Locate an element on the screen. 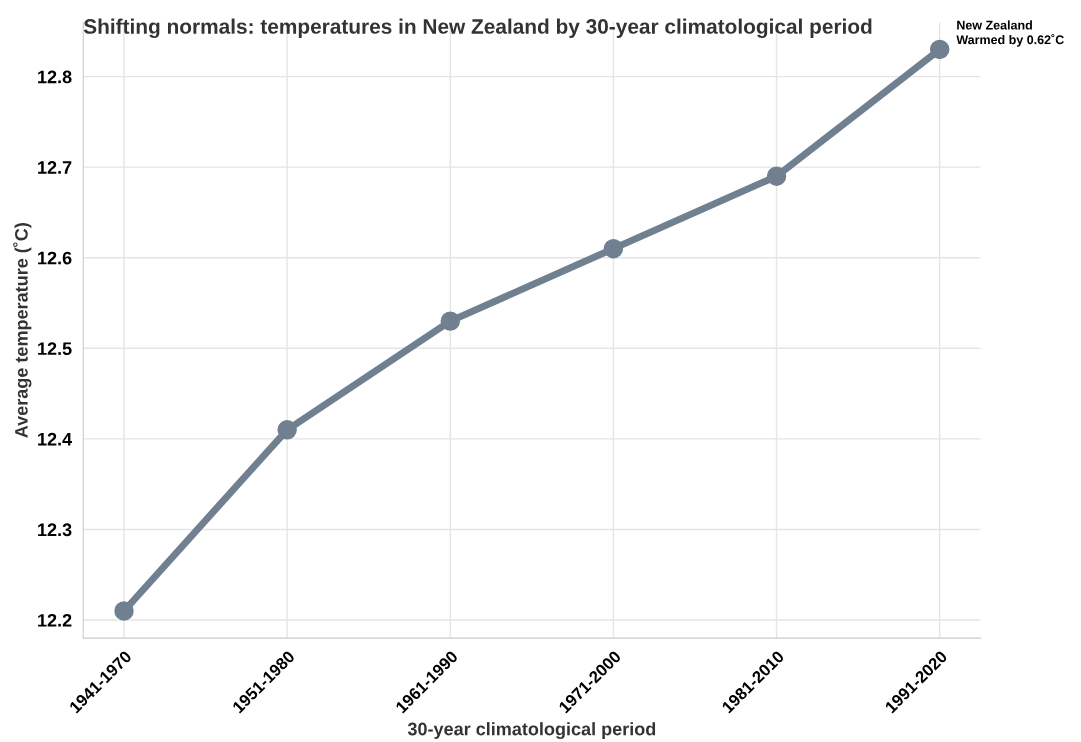 Image resolution: width=1081 pixels, height=742 pixels. chart-title: Shifting normals: temperatures in New Zealand by 30-year climatological period is located at coordinates (477, 28).